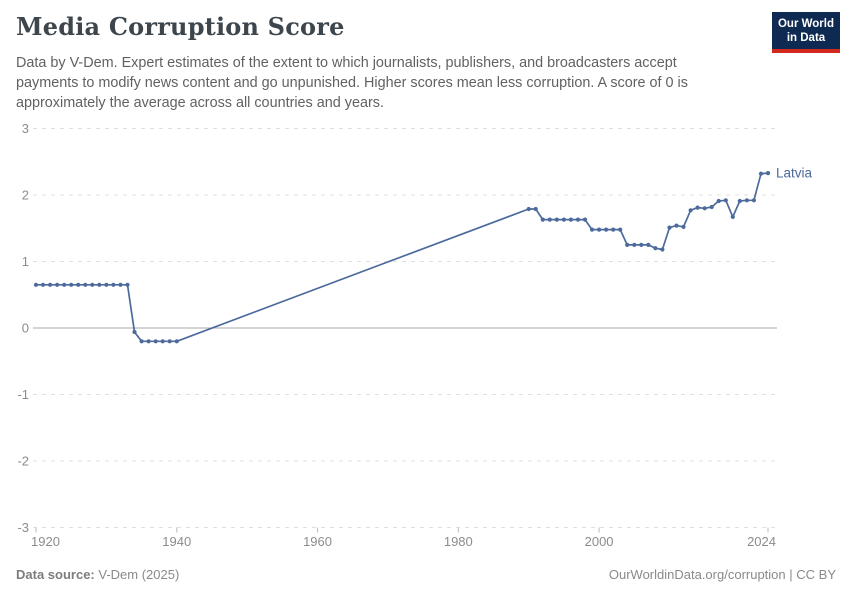 The image size is (850, 600). What do you see at coordinates (25, 328) in the screenshot?
I see `y-axis-label: 0` at bounding box center [25, 328].